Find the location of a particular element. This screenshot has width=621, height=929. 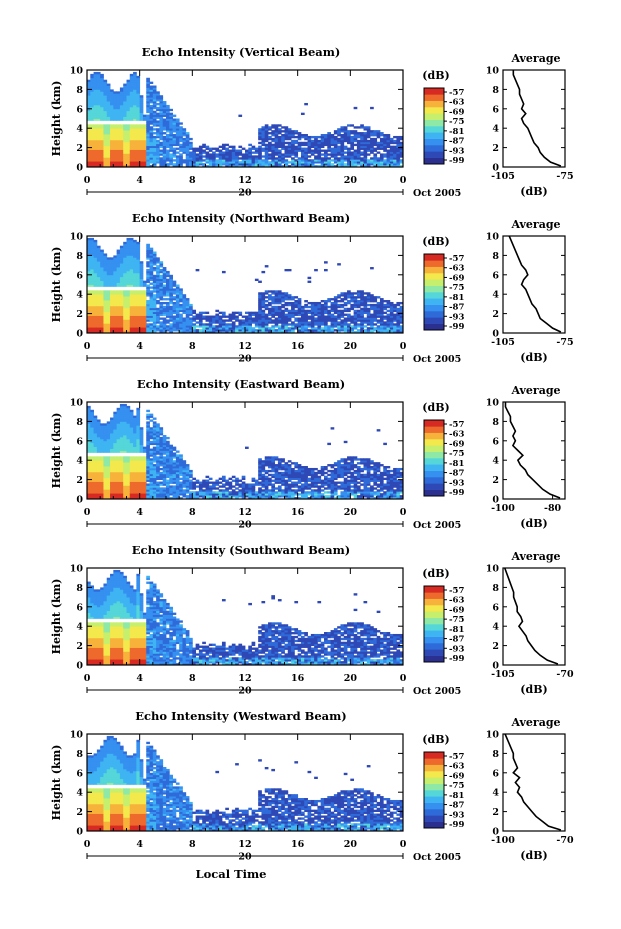

average-frame is located at coordinates (534, 118).